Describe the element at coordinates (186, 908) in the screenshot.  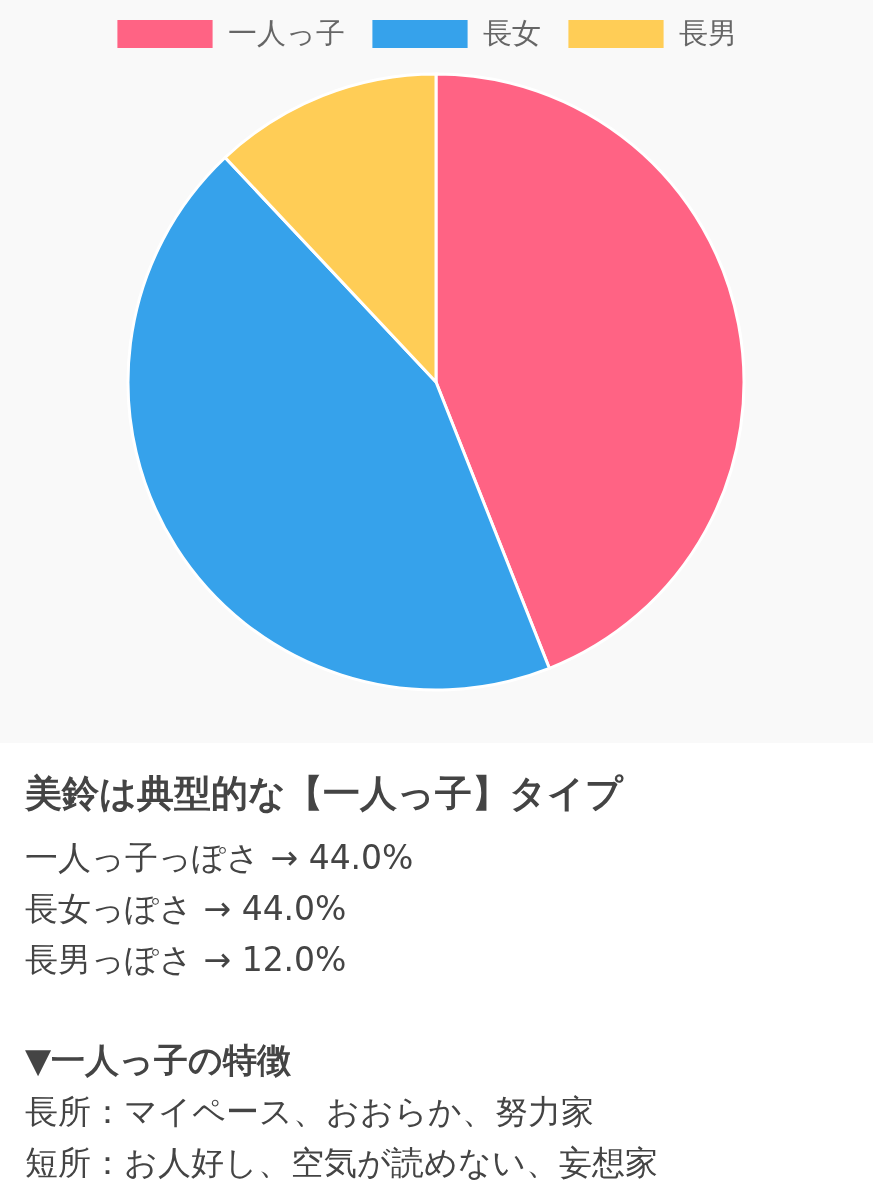
I see `text: 長女っぽさ → 44.0%` at that location.